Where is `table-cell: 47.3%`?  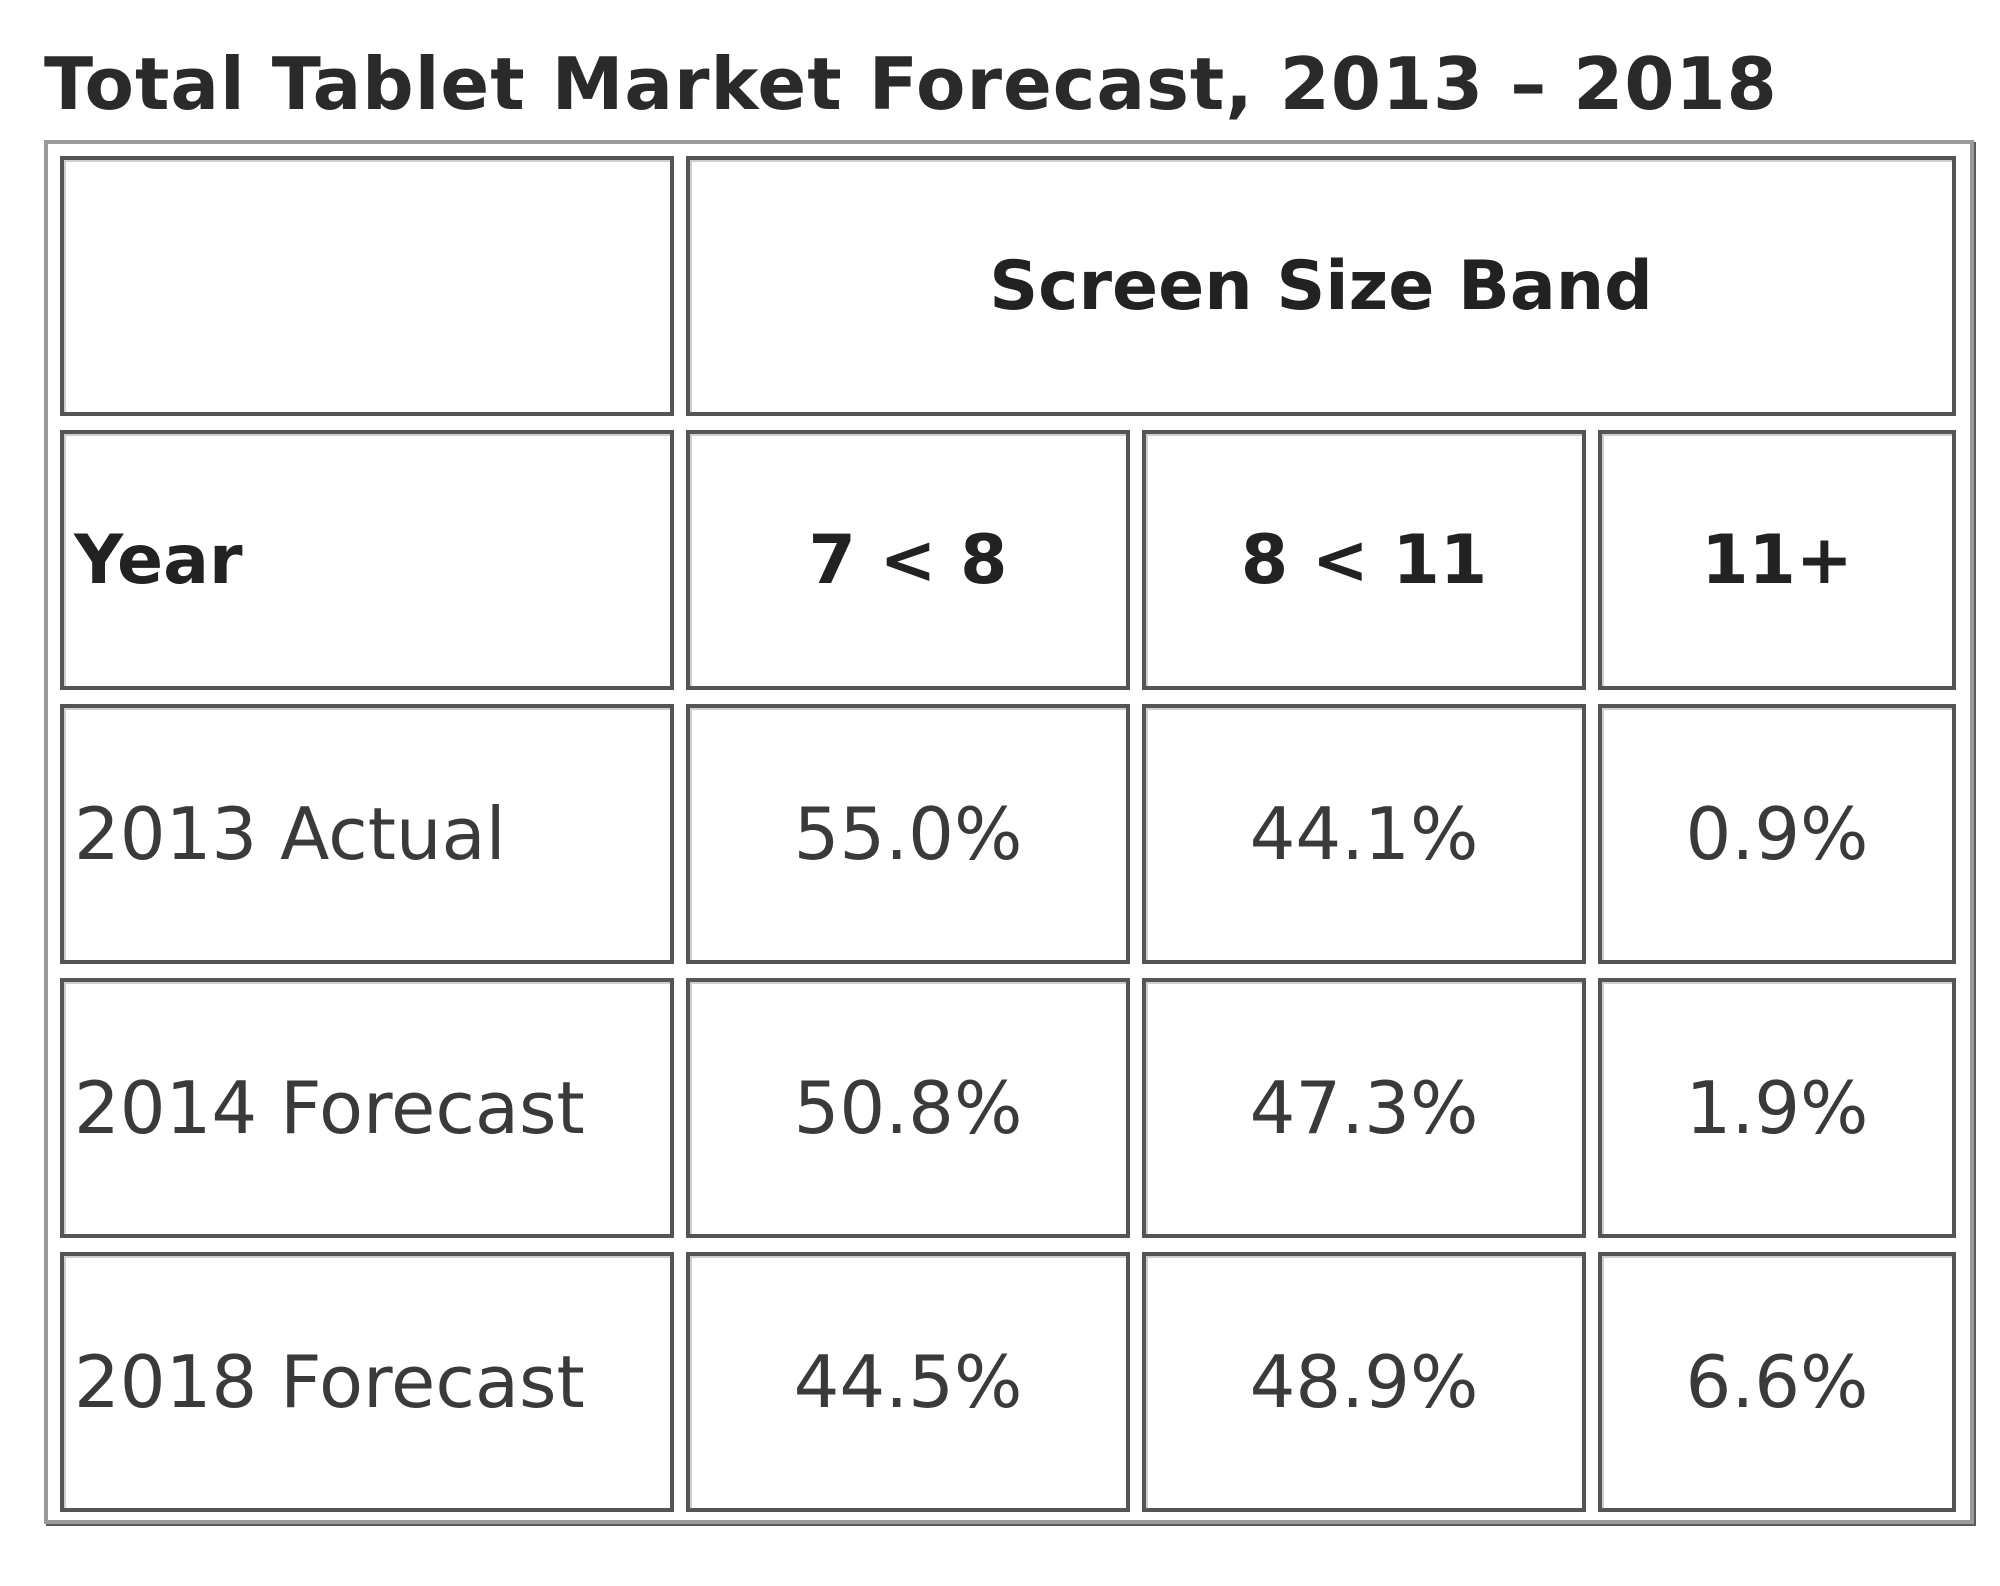
table-cell: 47.3% is located at coordinates (1364, 1108).